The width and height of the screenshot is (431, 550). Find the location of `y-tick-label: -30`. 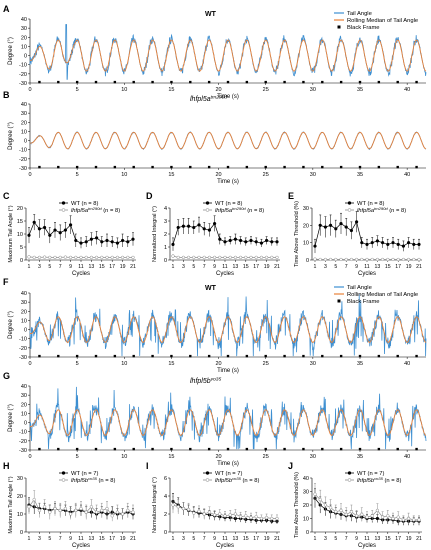

y-tick-label: -30 is located at coordinates (23, 451).